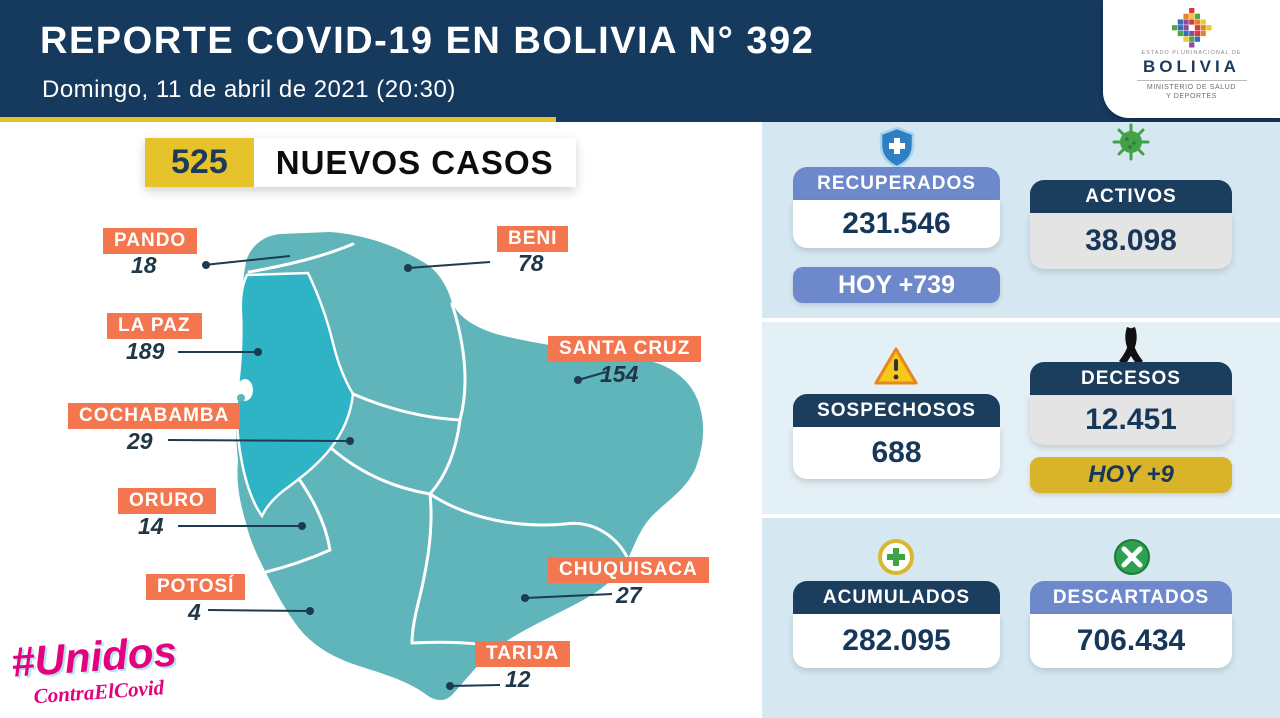 The width and height of the screenshot is (1280, 718). Describe the element at coordinates (1191, 92) in the screenshot. I see `logo-ministry: MINISTERIO DE SALUD Y DEPORTES` at that location.